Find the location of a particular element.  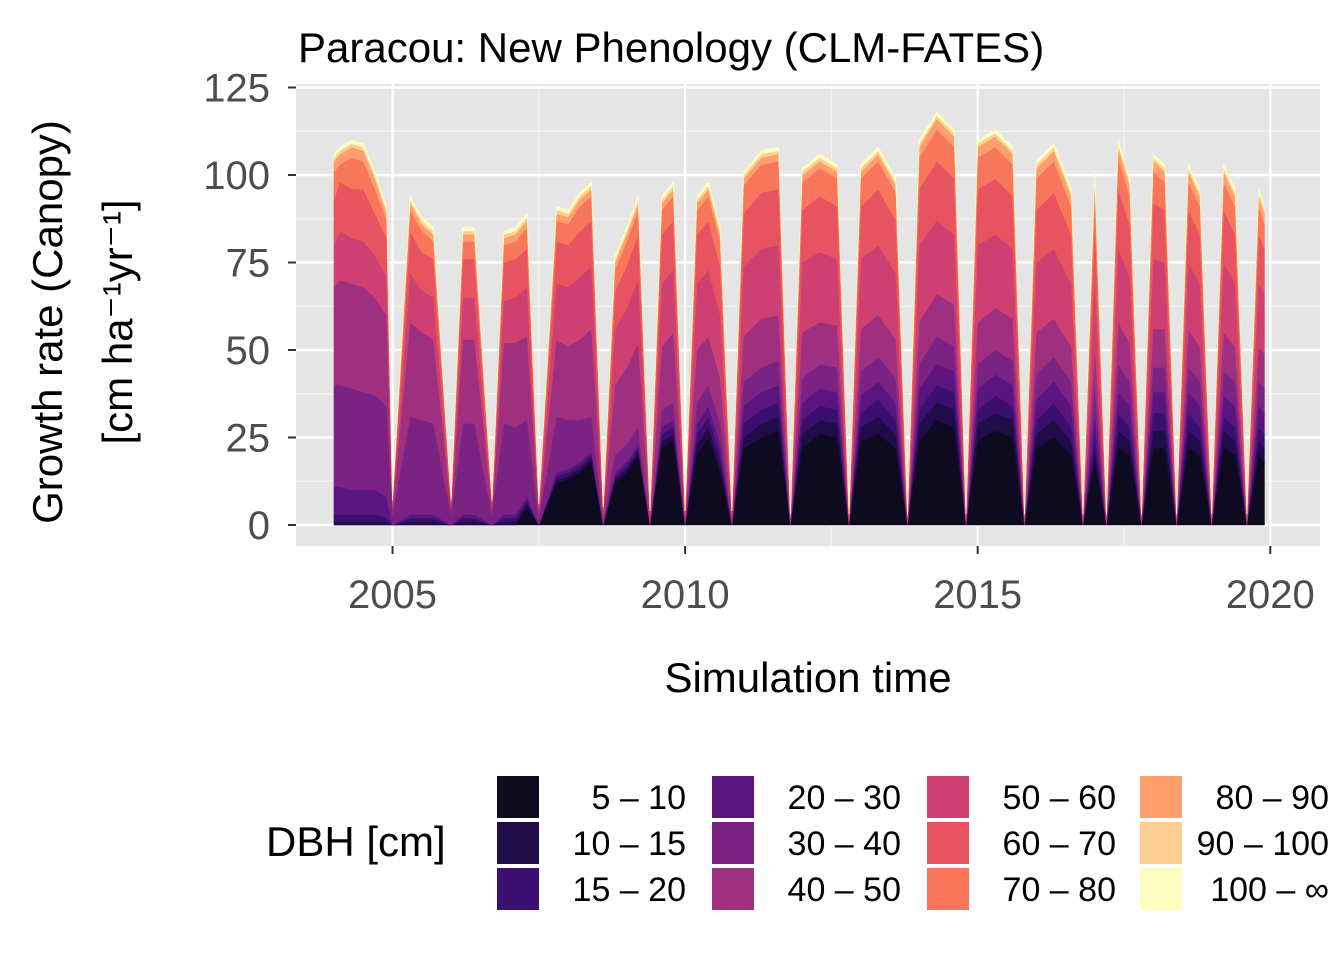

y-tick-label: 0 is located at coordinates (259, 526).